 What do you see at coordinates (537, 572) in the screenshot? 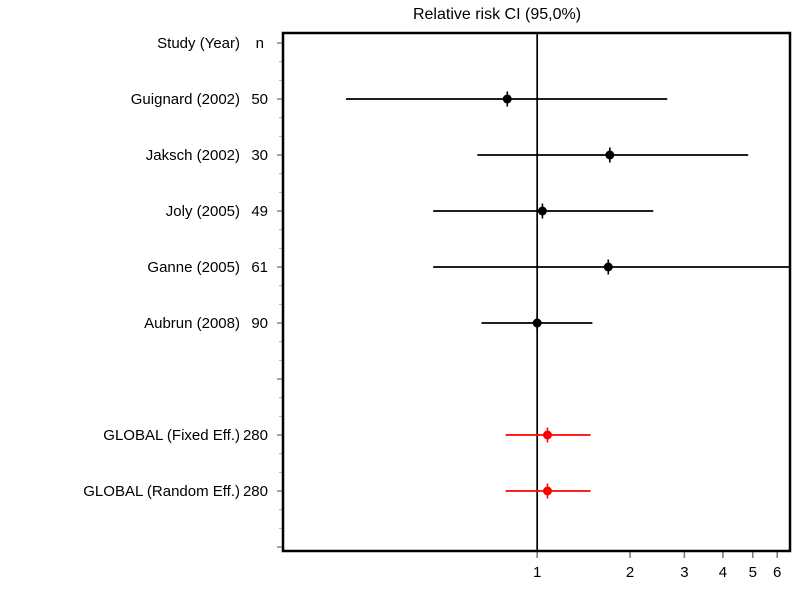
I see `x-axis-tick-label: 1` at bounding box center [537, 572].